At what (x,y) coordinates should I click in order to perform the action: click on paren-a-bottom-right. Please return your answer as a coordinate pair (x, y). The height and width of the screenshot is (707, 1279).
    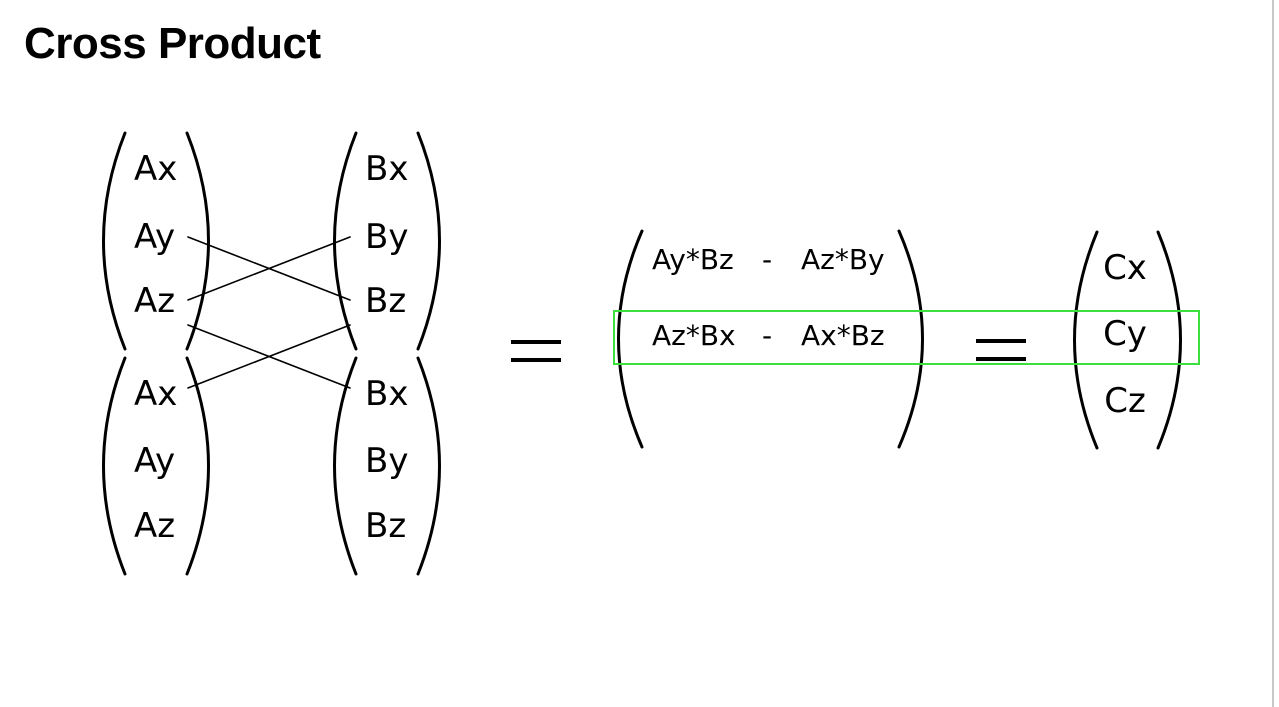
    Looking at the image, I should click on (197, 466).